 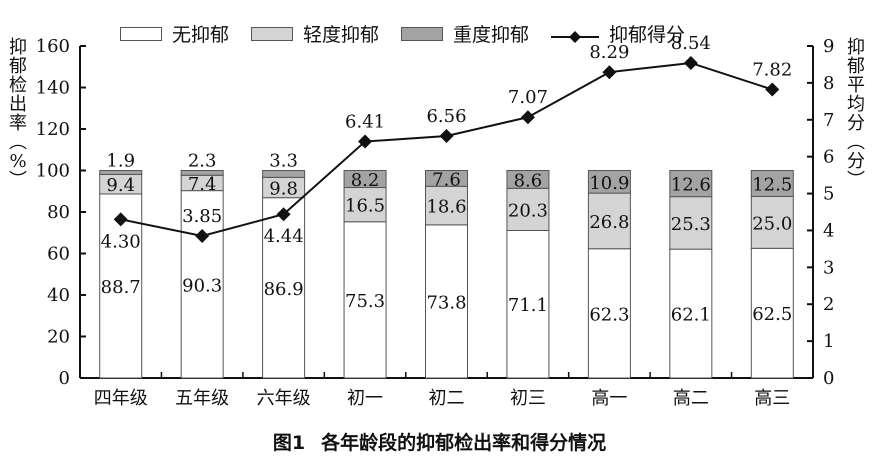 I want to click on left-axis-title: 抑郁检出率 ︵% ︶, so click(x=18, y=114).